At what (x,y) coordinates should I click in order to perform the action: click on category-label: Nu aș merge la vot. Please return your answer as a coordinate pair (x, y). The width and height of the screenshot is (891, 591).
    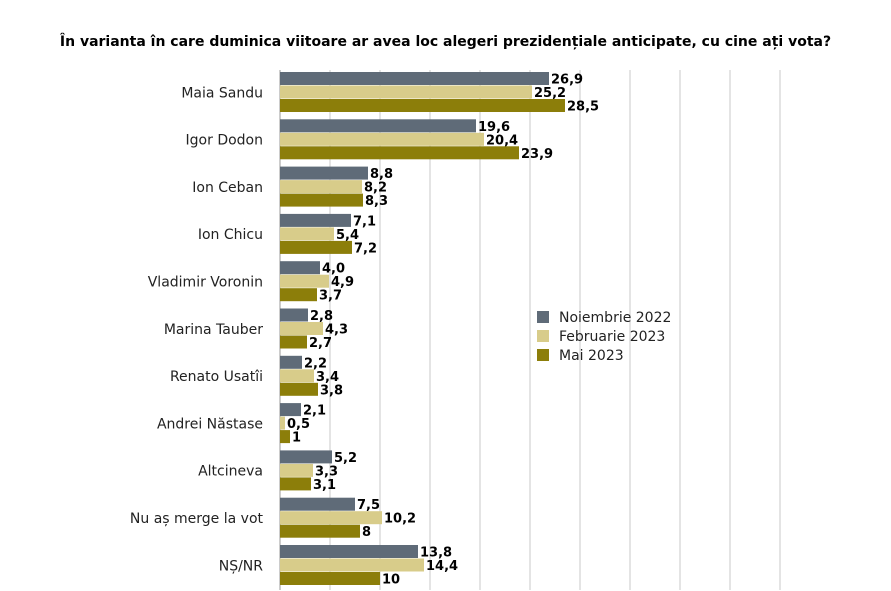
    Looking at the image, I should click on (197, 519).